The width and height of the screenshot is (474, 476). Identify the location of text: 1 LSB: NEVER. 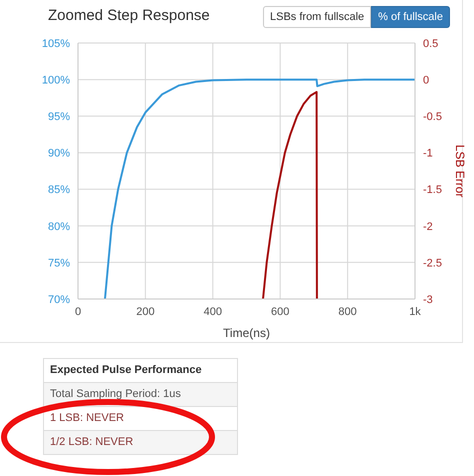
(140, 418).